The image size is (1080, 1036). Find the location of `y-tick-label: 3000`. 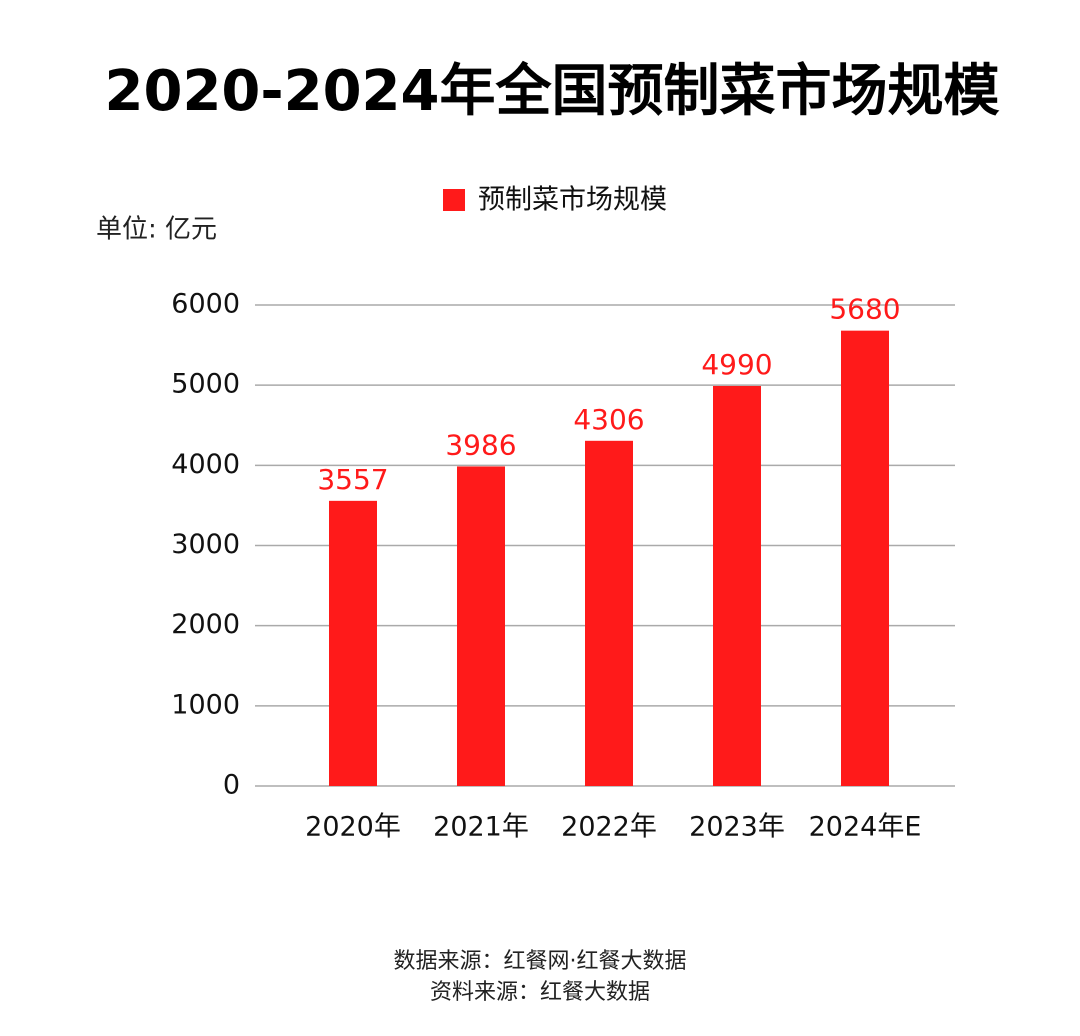

y-tick-label: 3000 is located at coordinates (205, 544).